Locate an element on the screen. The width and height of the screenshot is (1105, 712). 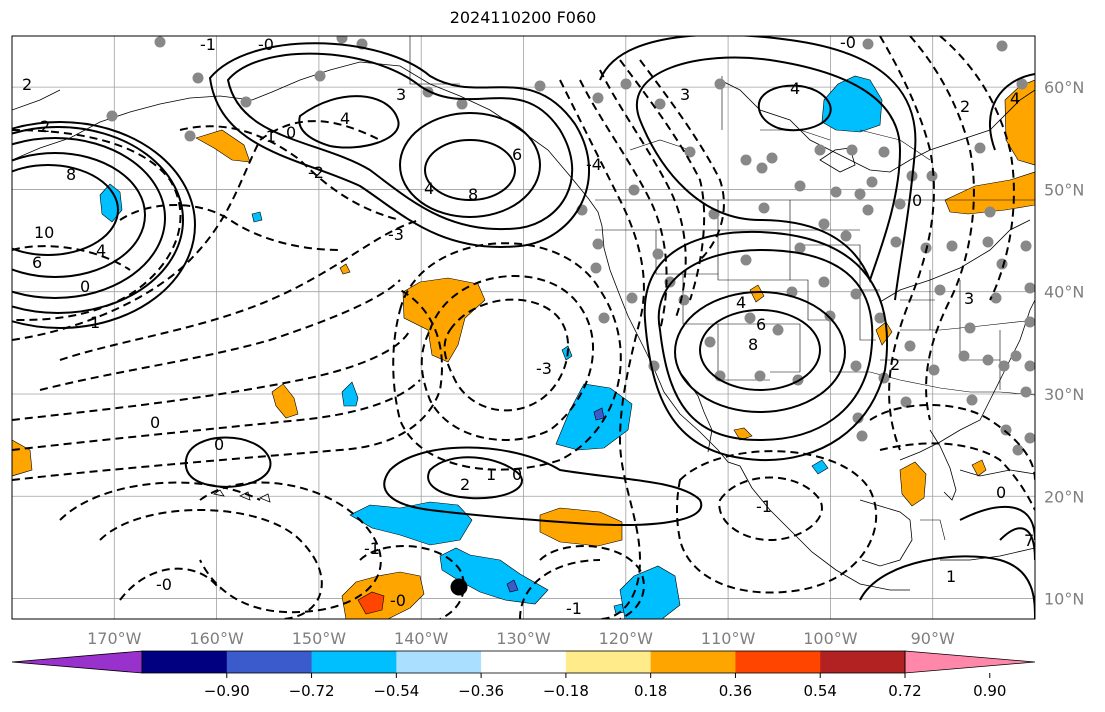
latitude-tick-label: 20°N is located at coordinates (1064, 496).